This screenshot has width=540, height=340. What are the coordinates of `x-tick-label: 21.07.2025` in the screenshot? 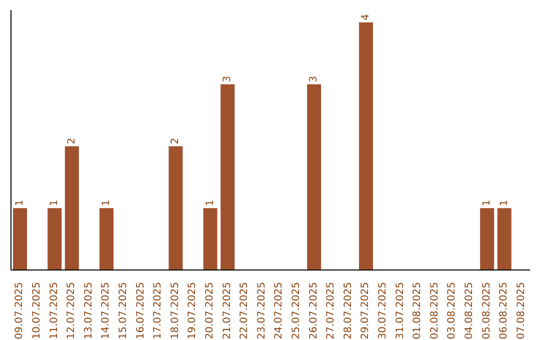 It's located at (227, 311).